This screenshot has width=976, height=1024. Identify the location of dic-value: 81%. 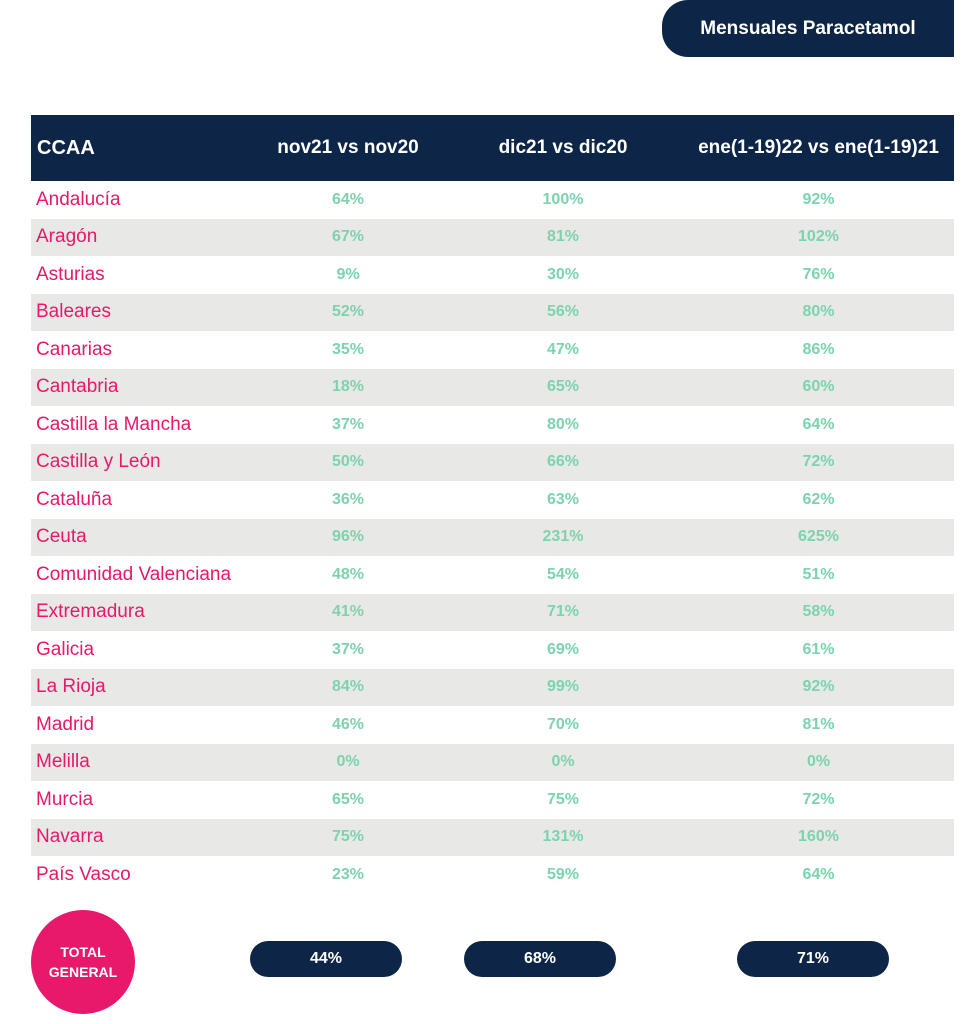
(563, 237).